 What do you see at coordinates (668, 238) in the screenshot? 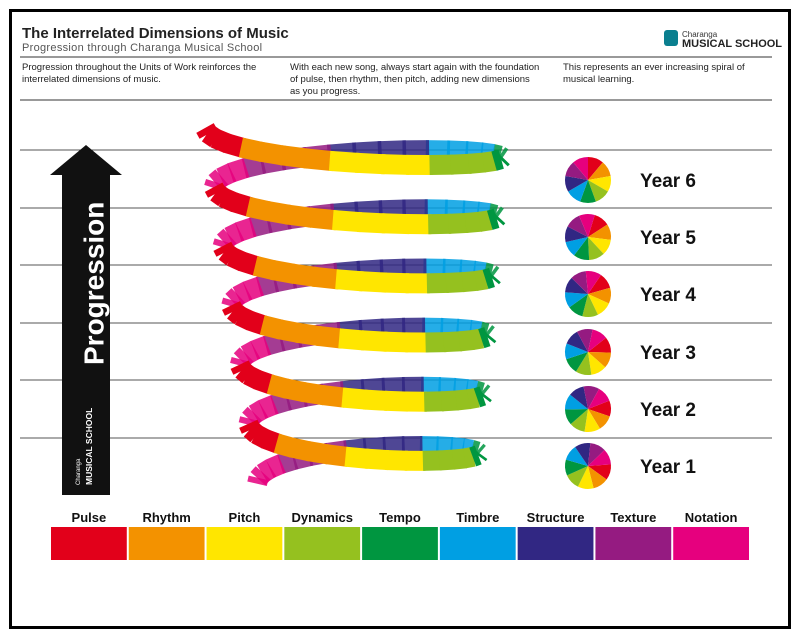
I see `year-label: Year 5` at bounding box center [668, 238].